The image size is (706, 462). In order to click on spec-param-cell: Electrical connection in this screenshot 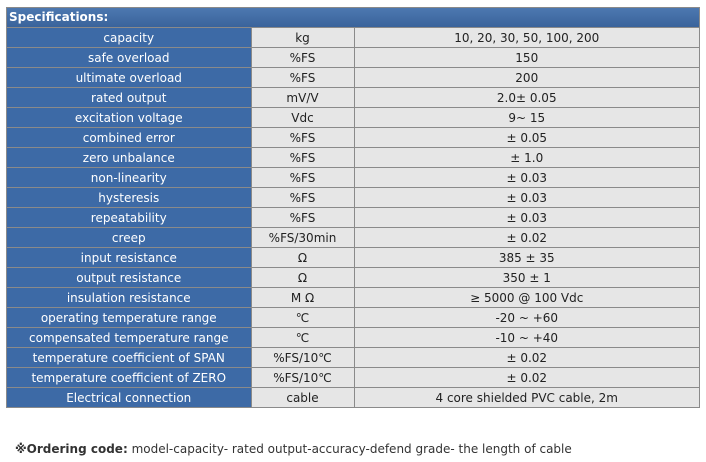, I will do `click(129, 397)`.